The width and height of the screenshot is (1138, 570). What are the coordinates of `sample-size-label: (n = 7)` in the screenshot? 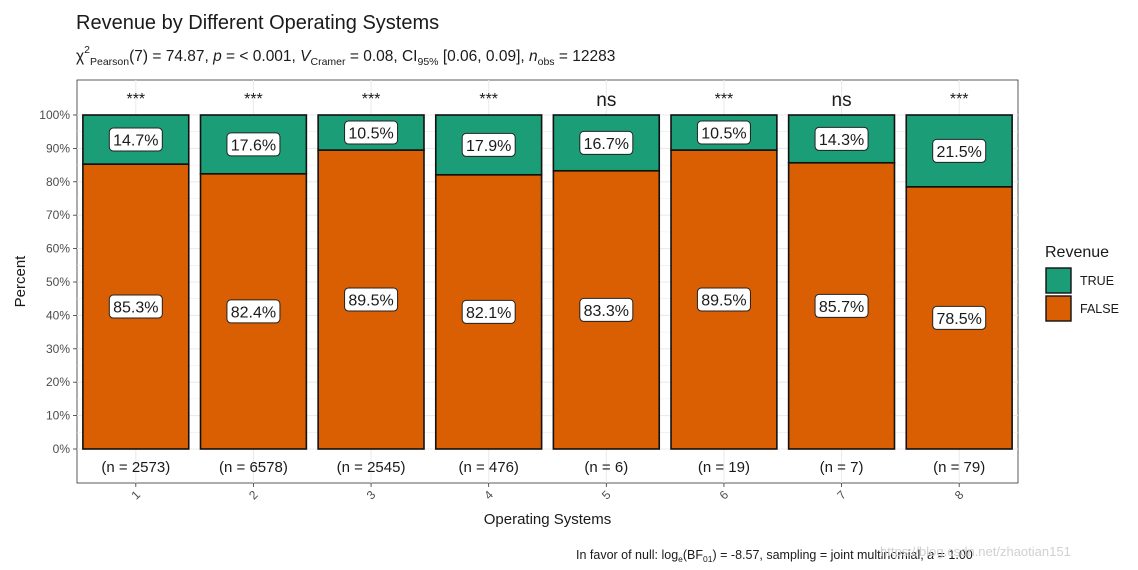 It's located at (842, 467).